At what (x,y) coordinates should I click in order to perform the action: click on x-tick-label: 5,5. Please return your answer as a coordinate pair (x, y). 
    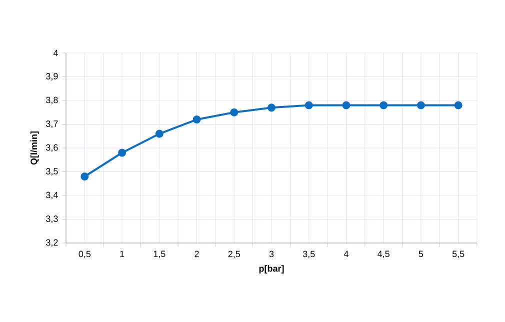
    Looking at the image, I should click on (458, 254).